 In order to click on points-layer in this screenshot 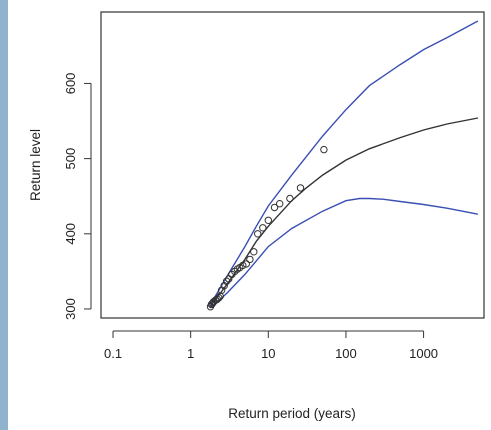, I will do `click(267, 228)`.